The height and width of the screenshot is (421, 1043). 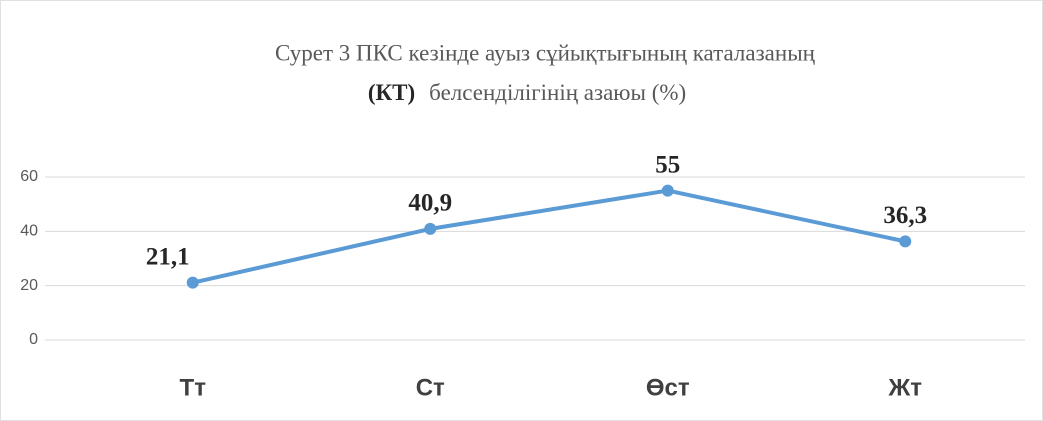 What do you see at coordinates (668, 387) in the screenshot?
I see `x-tick-label: Өст` at bounding box center [668, 387].